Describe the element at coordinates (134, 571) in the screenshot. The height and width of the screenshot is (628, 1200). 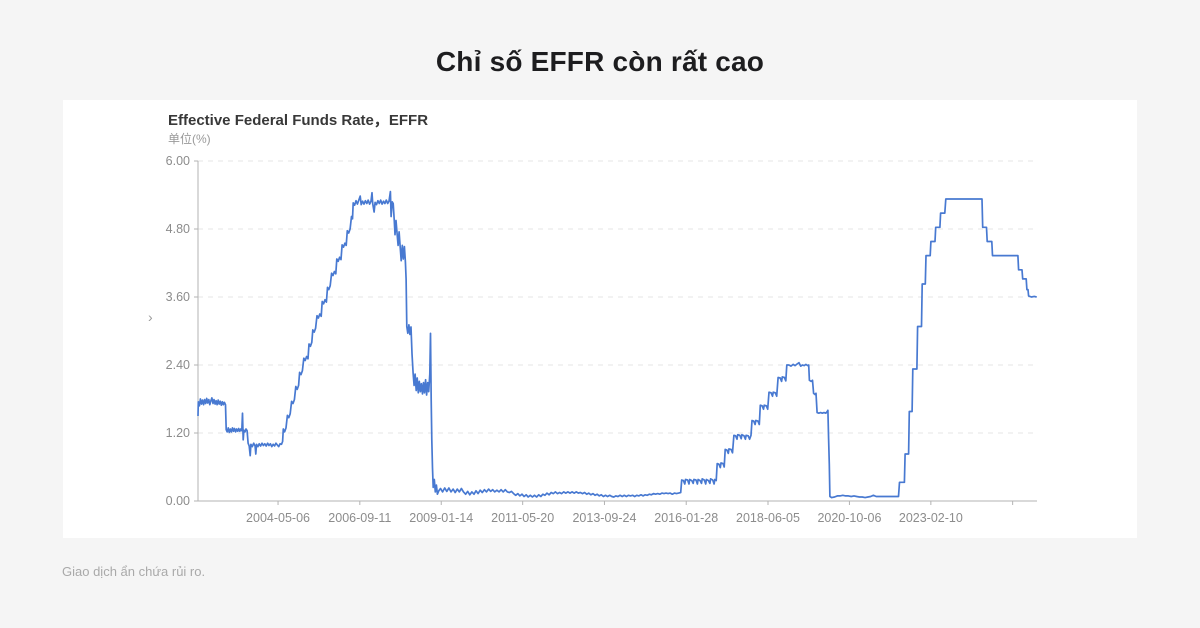
I see `risk-disclaimer: Giao dịch ẩn chứa rủi ro.` at that location.